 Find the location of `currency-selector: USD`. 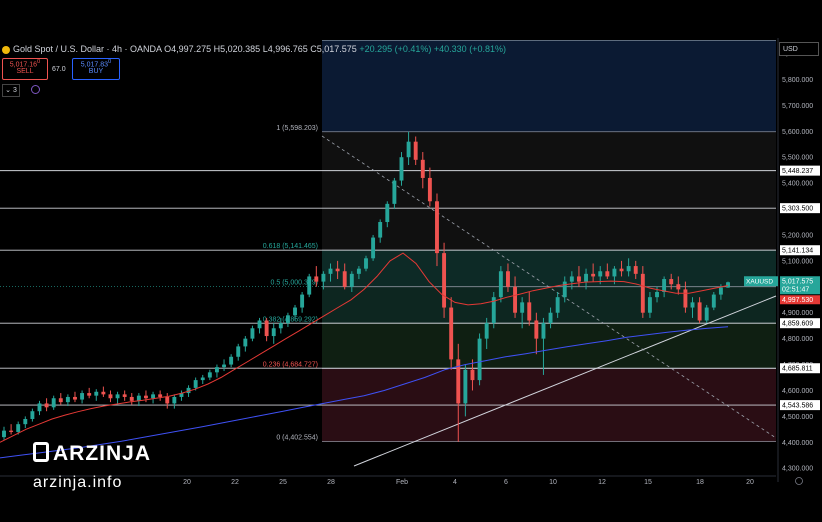

currency-selector: USD is located at coordinates (799, 49).